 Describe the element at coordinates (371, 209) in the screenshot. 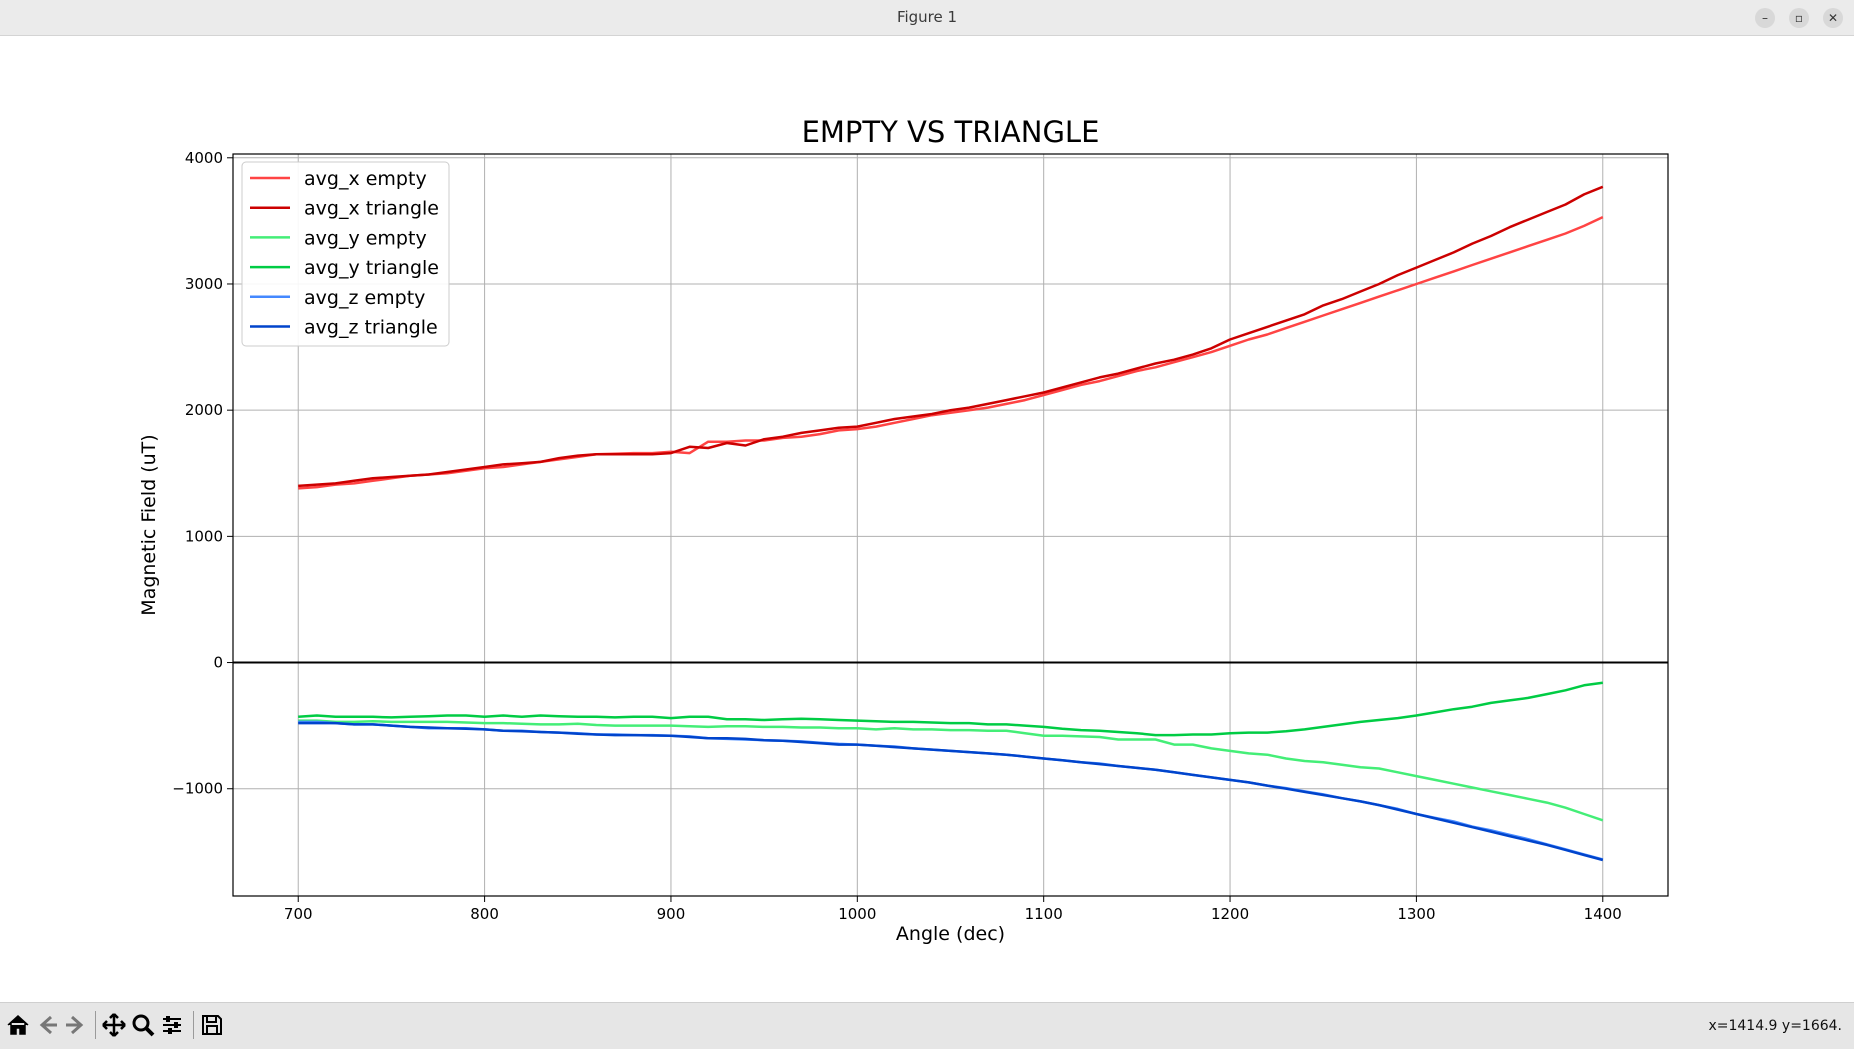

I see `legend-label: avg_x triangle` at that location.